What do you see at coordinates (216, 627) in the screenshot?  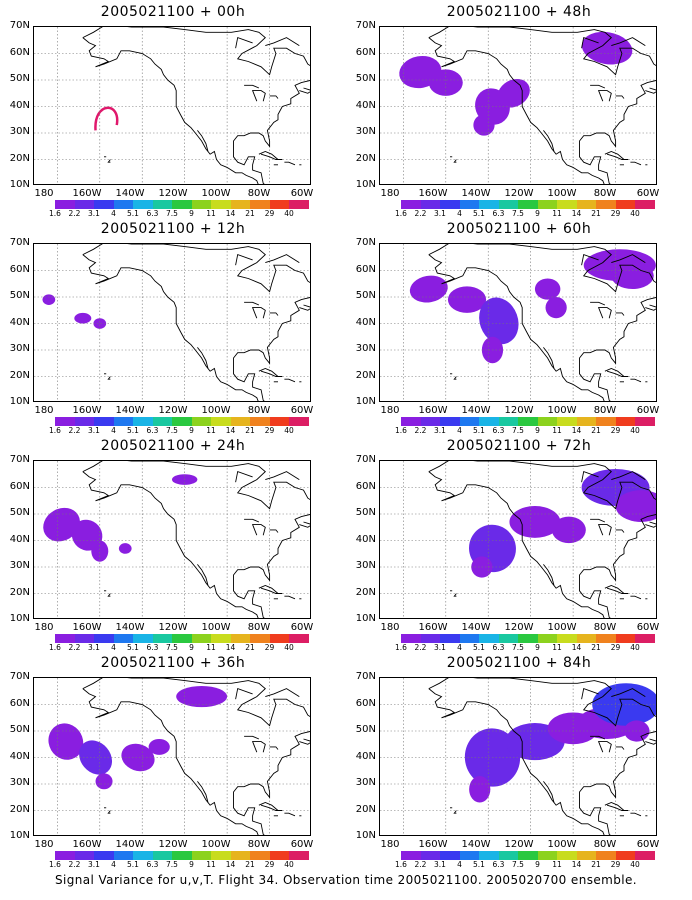 I see `lon-label: 100W` at bounding box center [216, 627].